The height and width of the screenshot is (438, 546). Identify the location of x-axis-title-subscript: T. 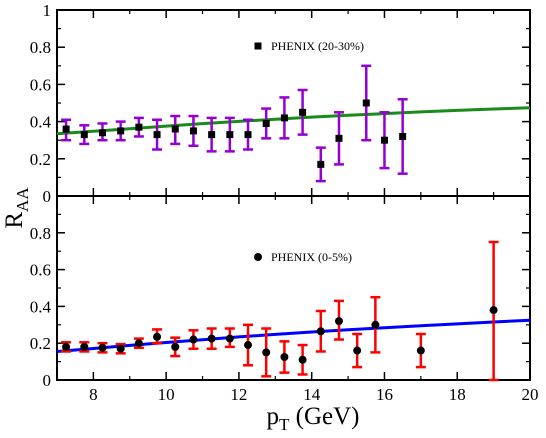
(284, 424).